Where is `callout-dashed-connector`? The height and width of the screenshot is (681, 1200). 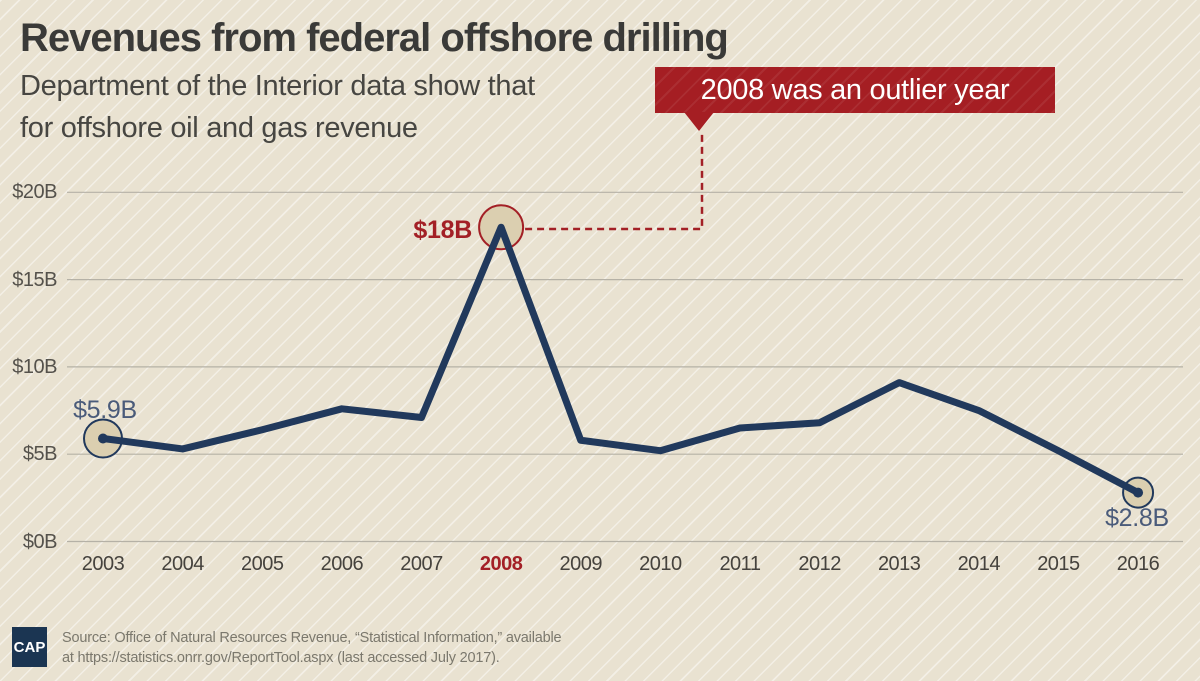
callout-dashed-connector is located at coordinates (614, 181).